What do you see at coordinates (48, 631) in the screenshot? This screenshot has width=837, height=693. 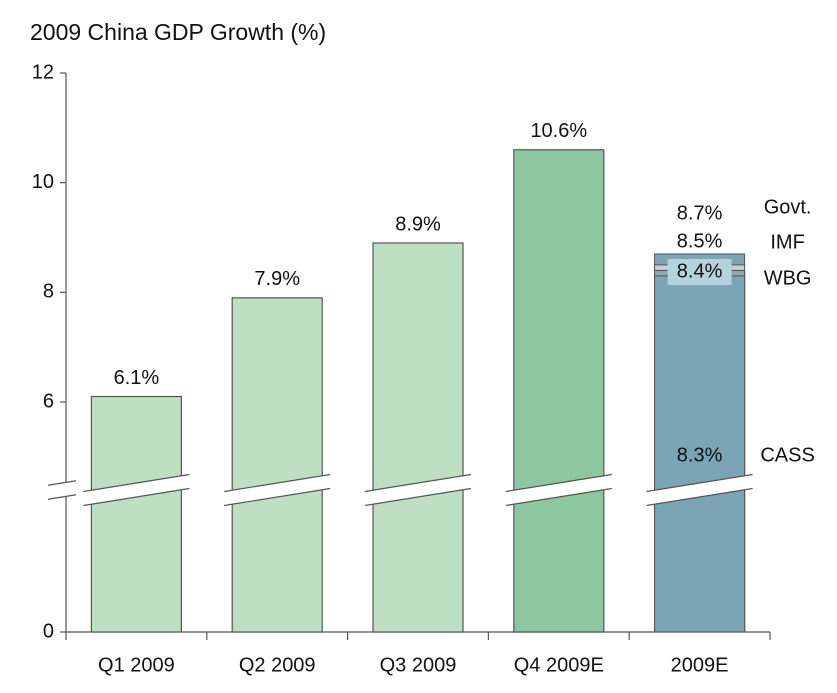 I see `y-tick-label: 0` at bounding box center [48, 631].